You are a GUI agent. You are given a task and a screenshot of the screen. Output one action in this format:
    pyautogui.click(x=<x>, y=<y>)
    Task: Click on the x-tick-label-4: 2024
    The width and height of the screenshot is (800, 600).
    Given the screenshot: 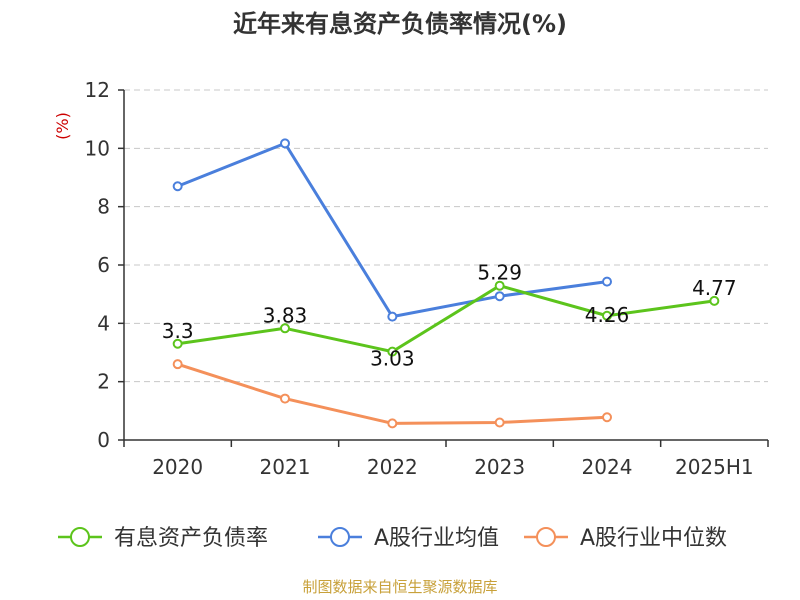 What is the action you would take?
    pyautogui.click(x=607, y=467)
    